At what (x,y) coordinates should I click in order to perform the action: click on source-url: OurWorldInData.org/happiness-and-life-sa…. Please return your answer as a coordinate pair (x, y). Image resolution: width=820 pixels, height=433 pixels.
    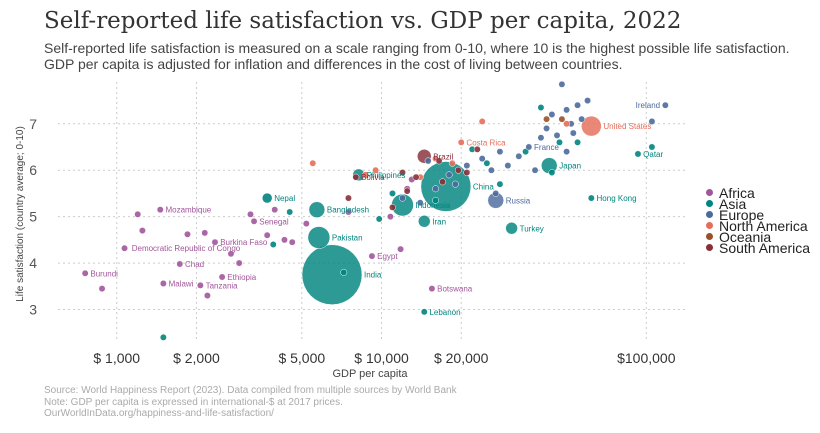
    Looking at the image, I should click on (159, 413).